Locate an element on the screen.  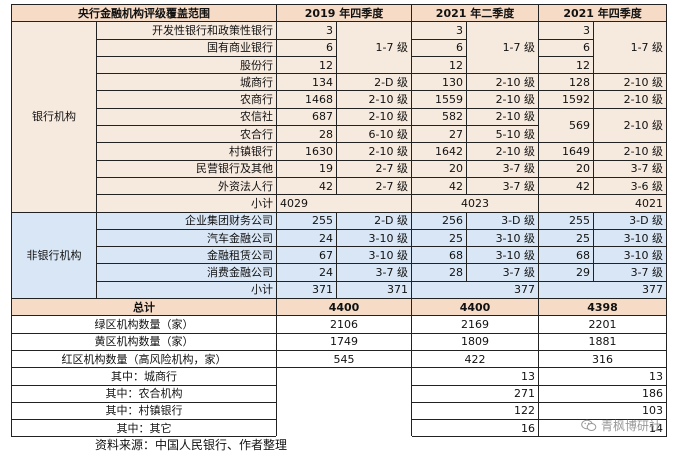
cell-value: 42 is located at coordinates (306, 186).